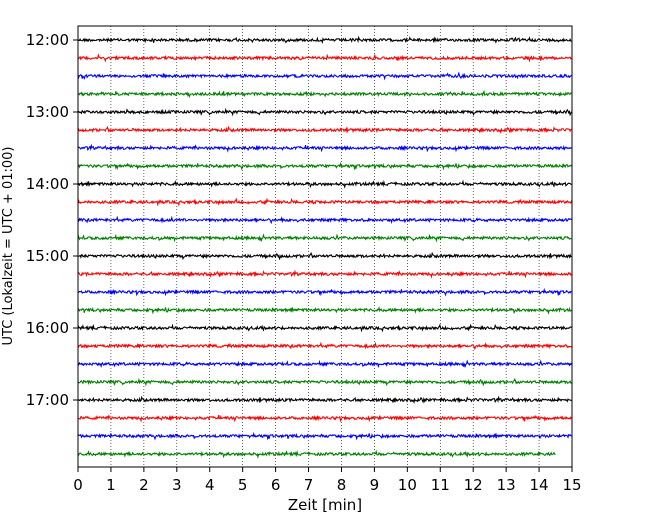  I want to click on x-tick-label: 2, so click(144, 485).